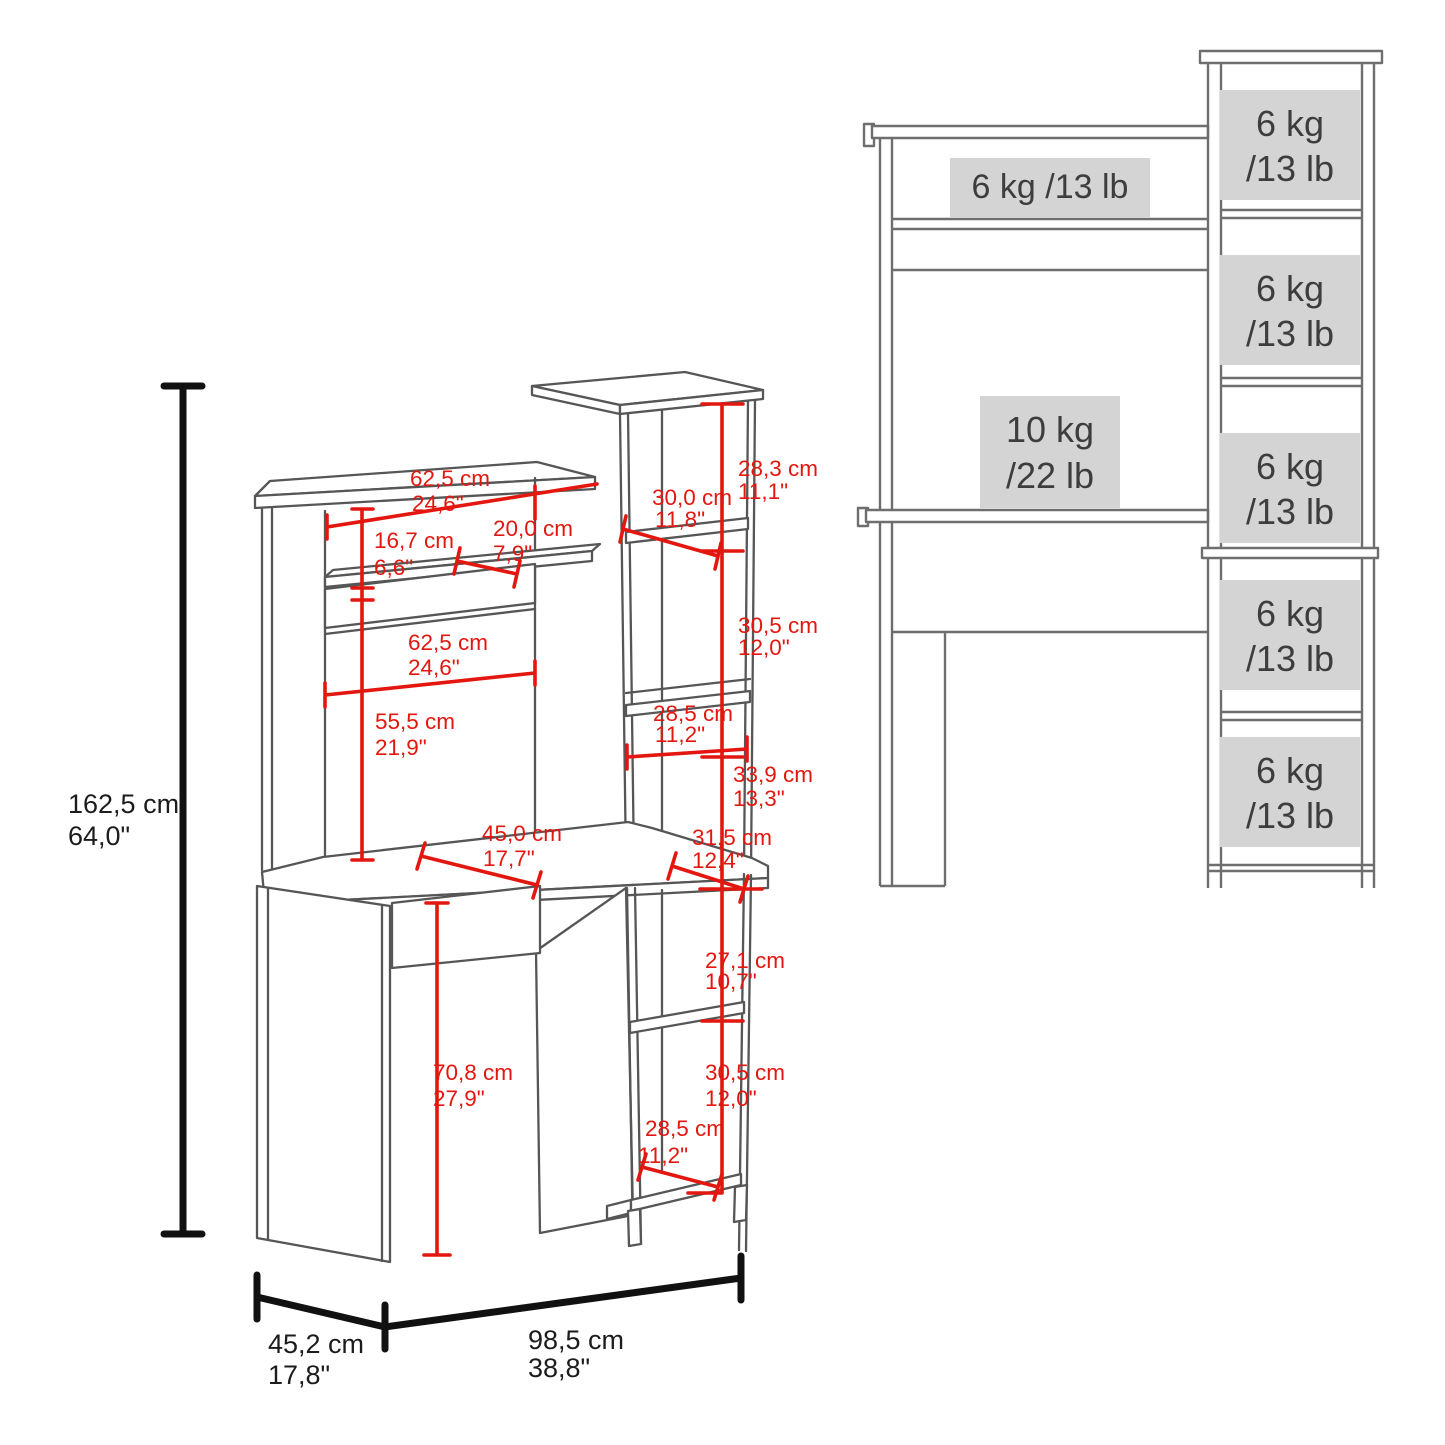  I want to click on dim-tower-cell2-height: 30,5 cm 12,0", so click(778, 636).